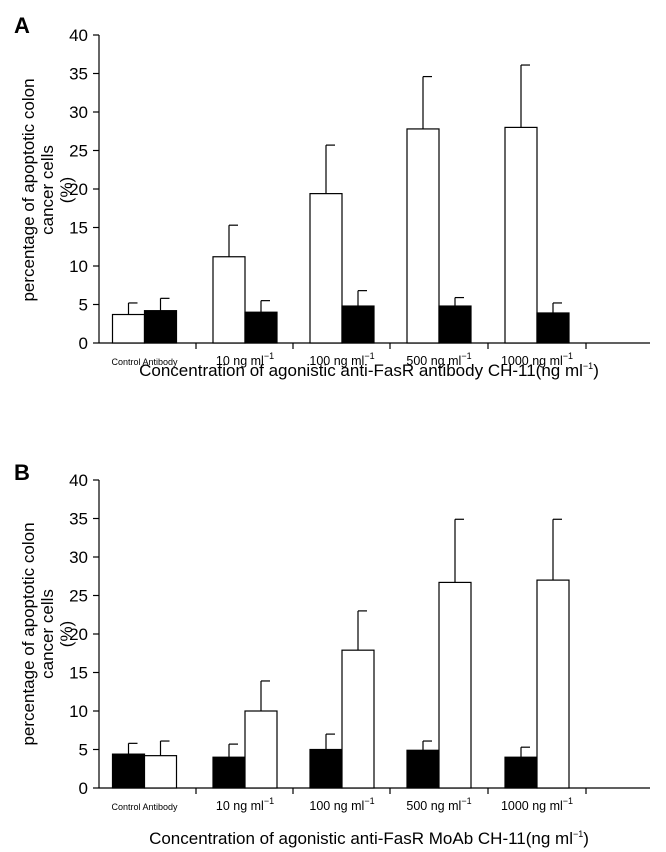 The width and height of the screenshot is (666, 852). I want to click on panel-b-ylabel-line2: cancer cells, so click(47, 634).